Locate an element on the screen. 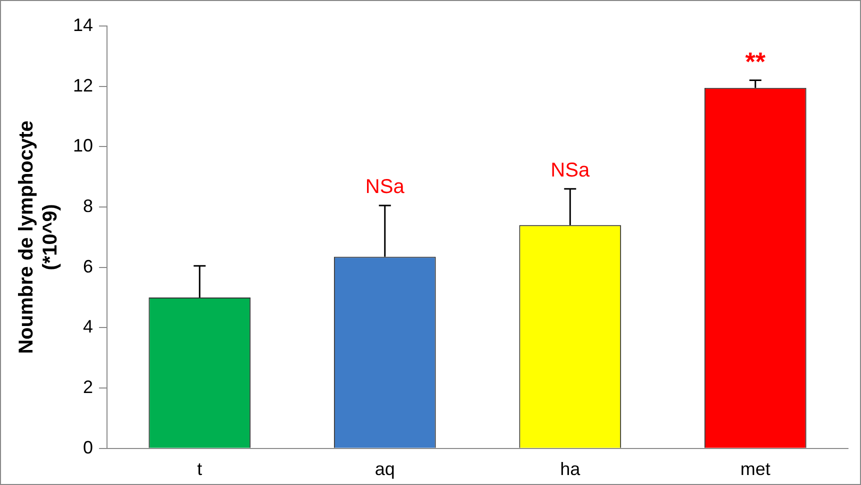 The width and height of the screenshot is (861, 485). y-tick-label: 10 is located at coordinates (83, 146).